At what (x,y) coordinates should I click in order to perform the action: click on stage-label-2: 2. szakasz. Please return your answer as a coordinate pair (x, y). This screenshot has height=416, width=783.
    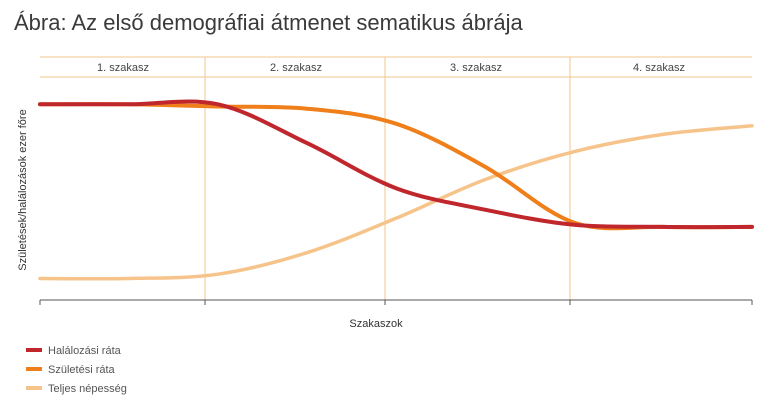
    Looking at the image, I should click on (296, 68).